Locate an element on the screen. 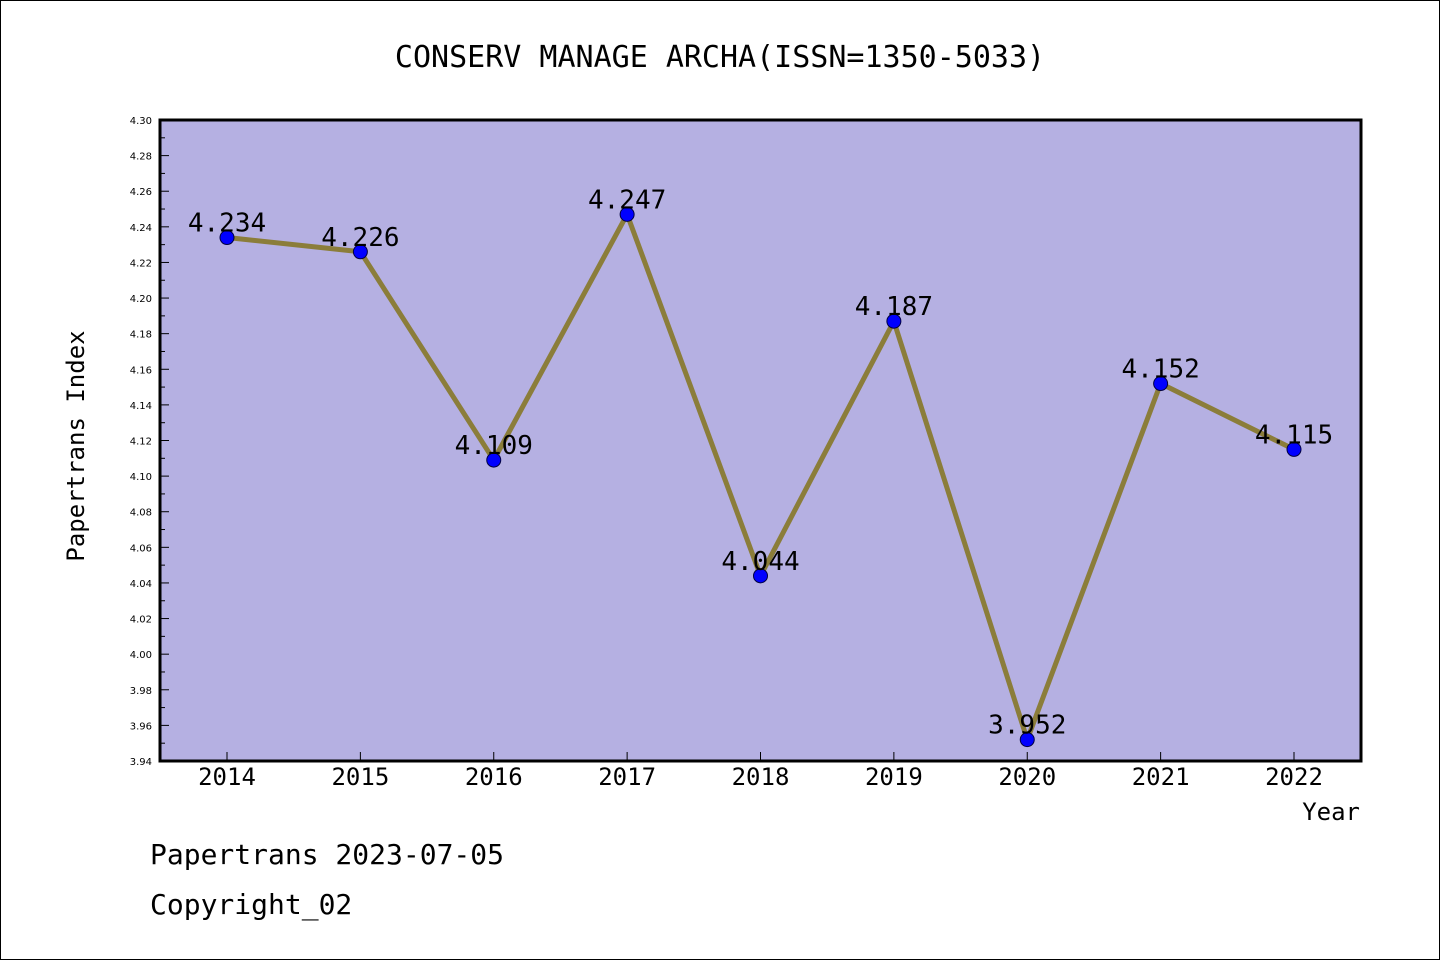 The height and width of the screenshot is (960, 1440). data-label: 4.044 is located at coordinates (760, 562).